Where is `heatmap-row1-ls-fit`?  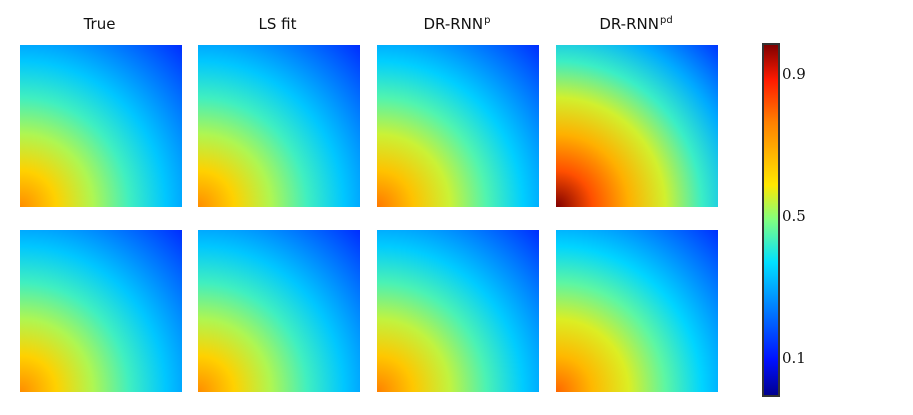 heatmap-row1-ls-fit is located at coordinates (279, 126).